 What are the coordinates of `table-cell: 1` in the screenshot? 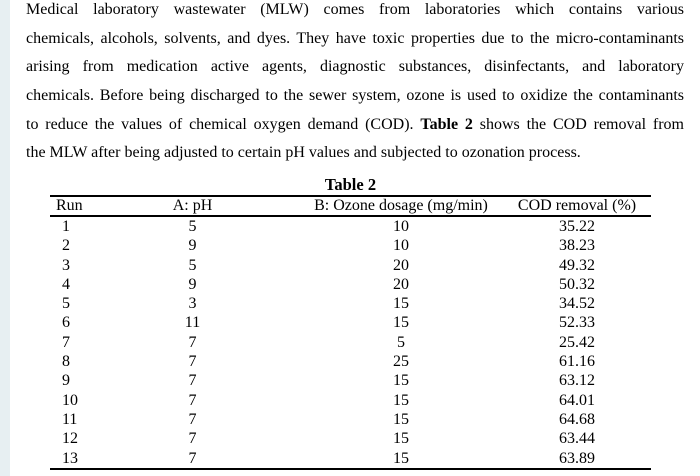 It's located at (66, 226).